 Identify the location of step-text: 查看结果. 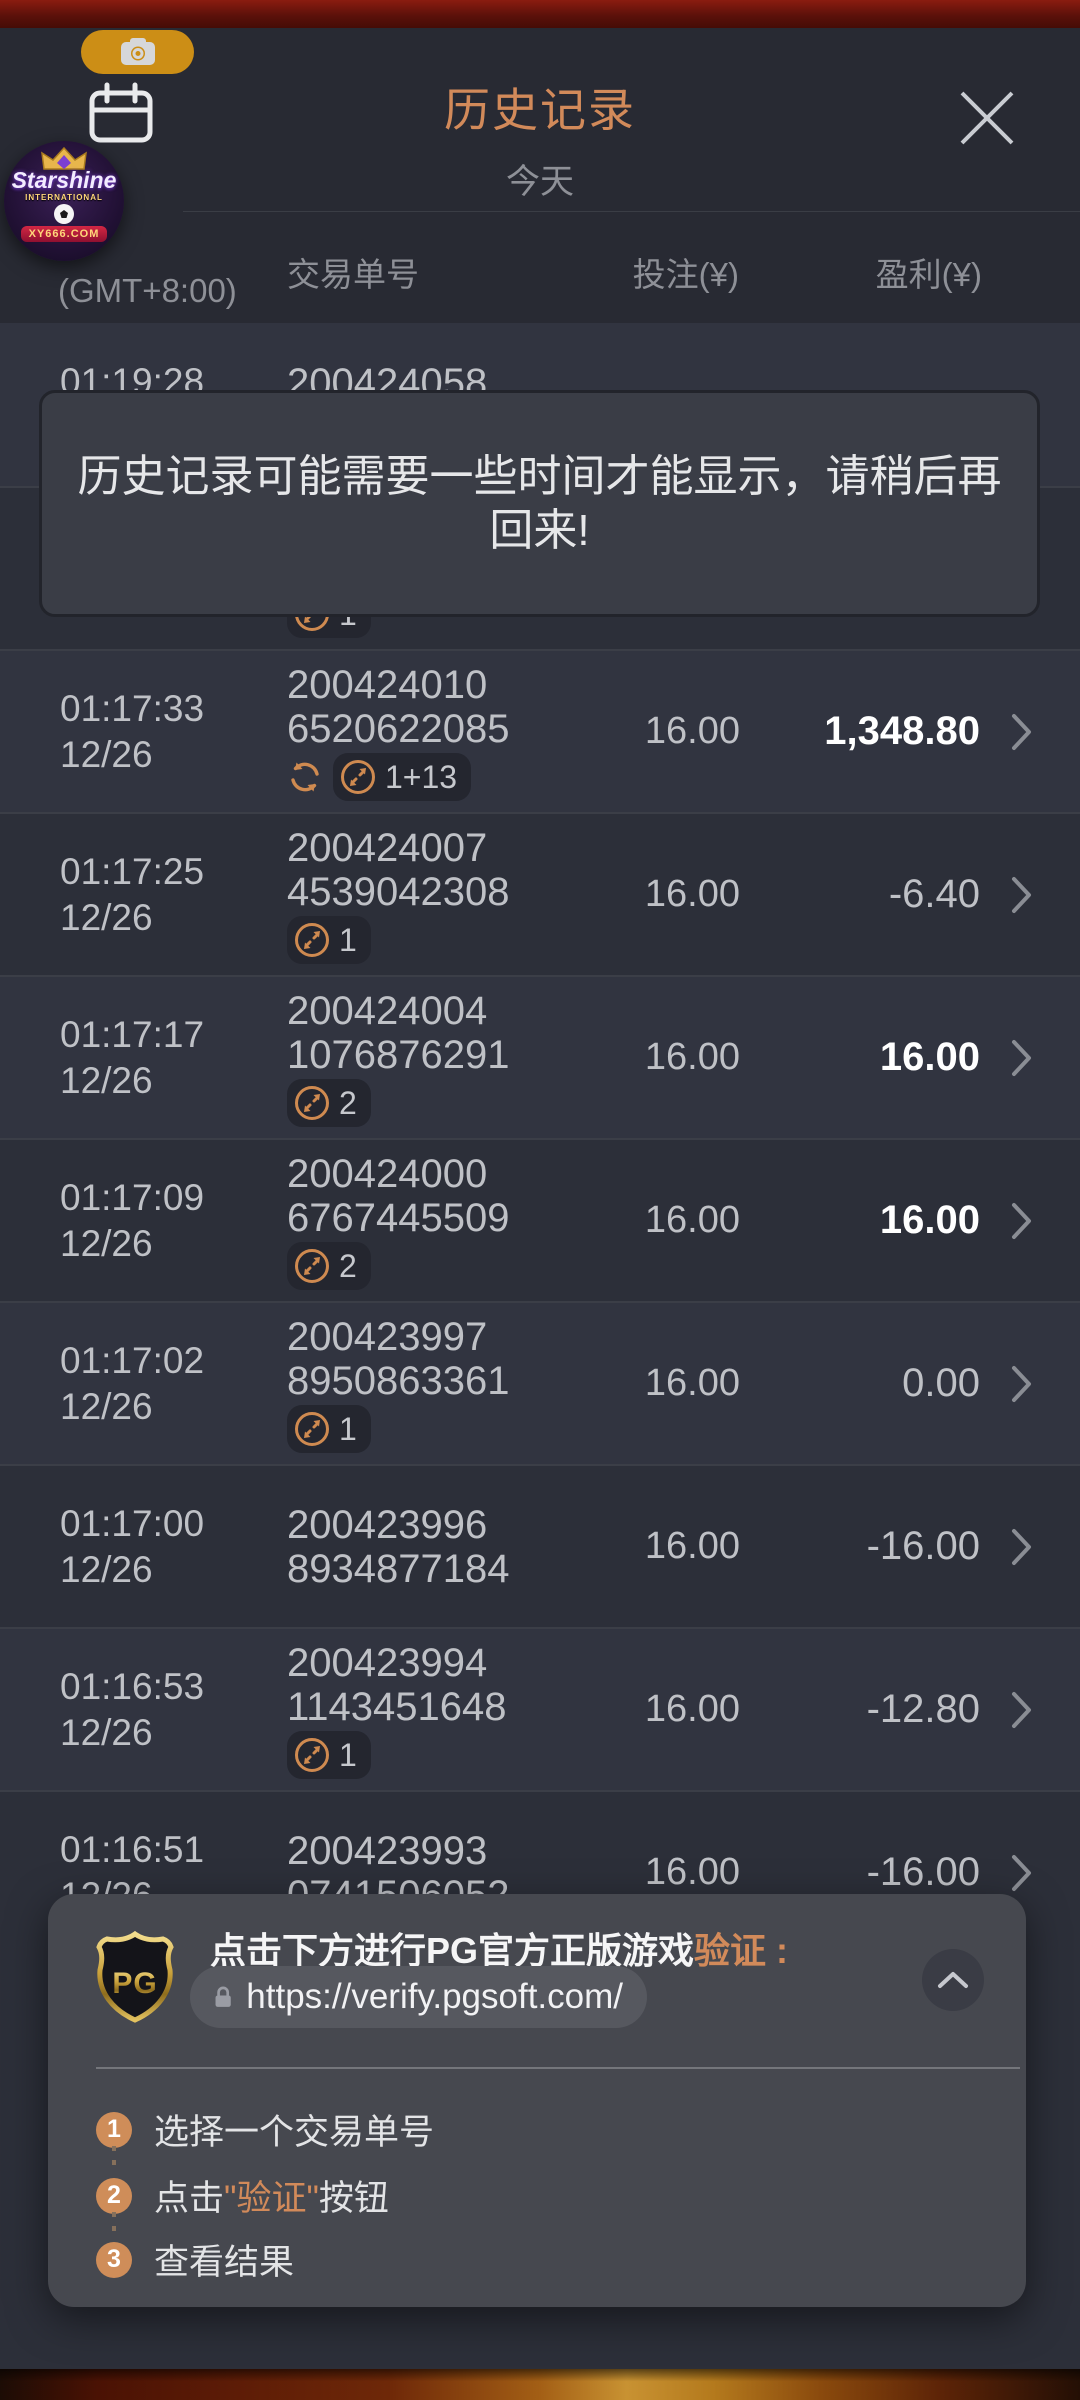
(224, 2262).